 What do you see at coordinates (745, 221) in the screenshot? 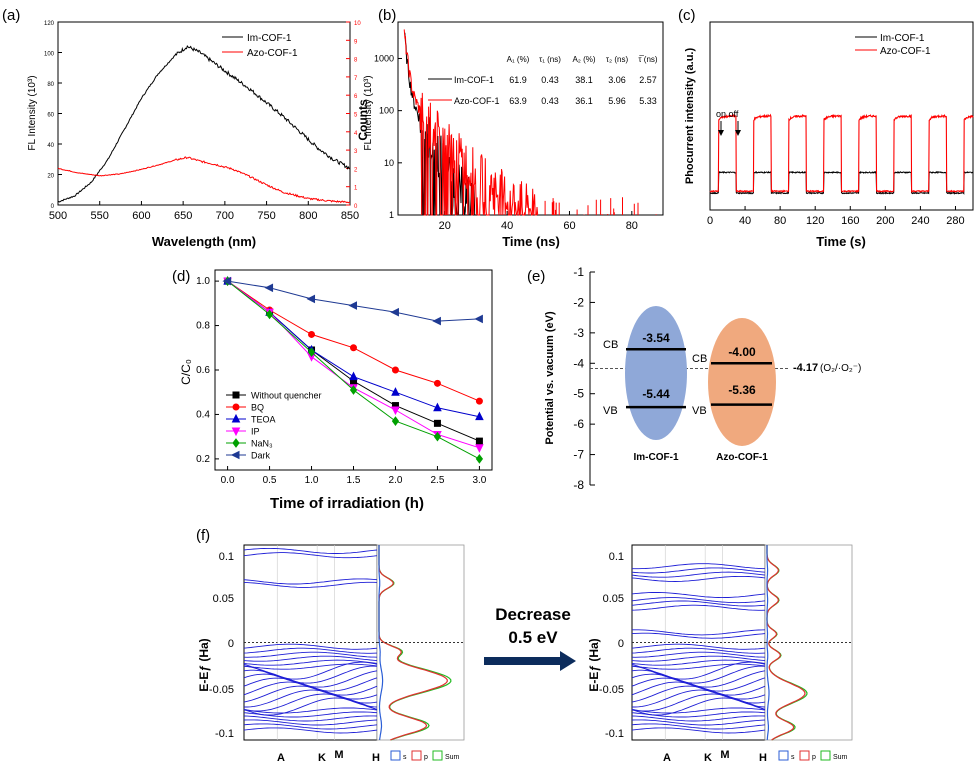
I see `c-x-tick-label: 40` at bounding box center [745, 221].